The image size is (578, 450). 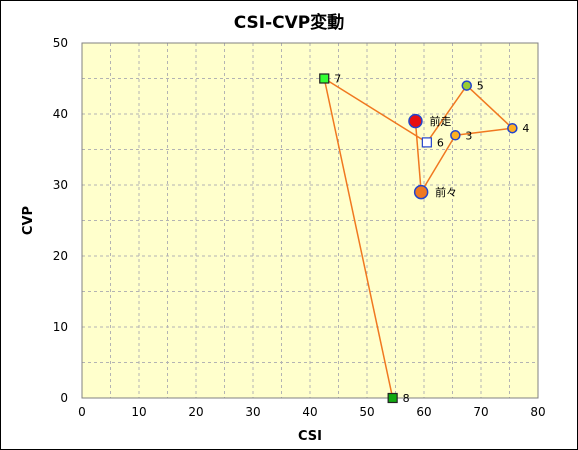 What do you see at coordinates (480, 86) in the screenshot?
I see `point-label: 5` at bounding box center [480, 86].